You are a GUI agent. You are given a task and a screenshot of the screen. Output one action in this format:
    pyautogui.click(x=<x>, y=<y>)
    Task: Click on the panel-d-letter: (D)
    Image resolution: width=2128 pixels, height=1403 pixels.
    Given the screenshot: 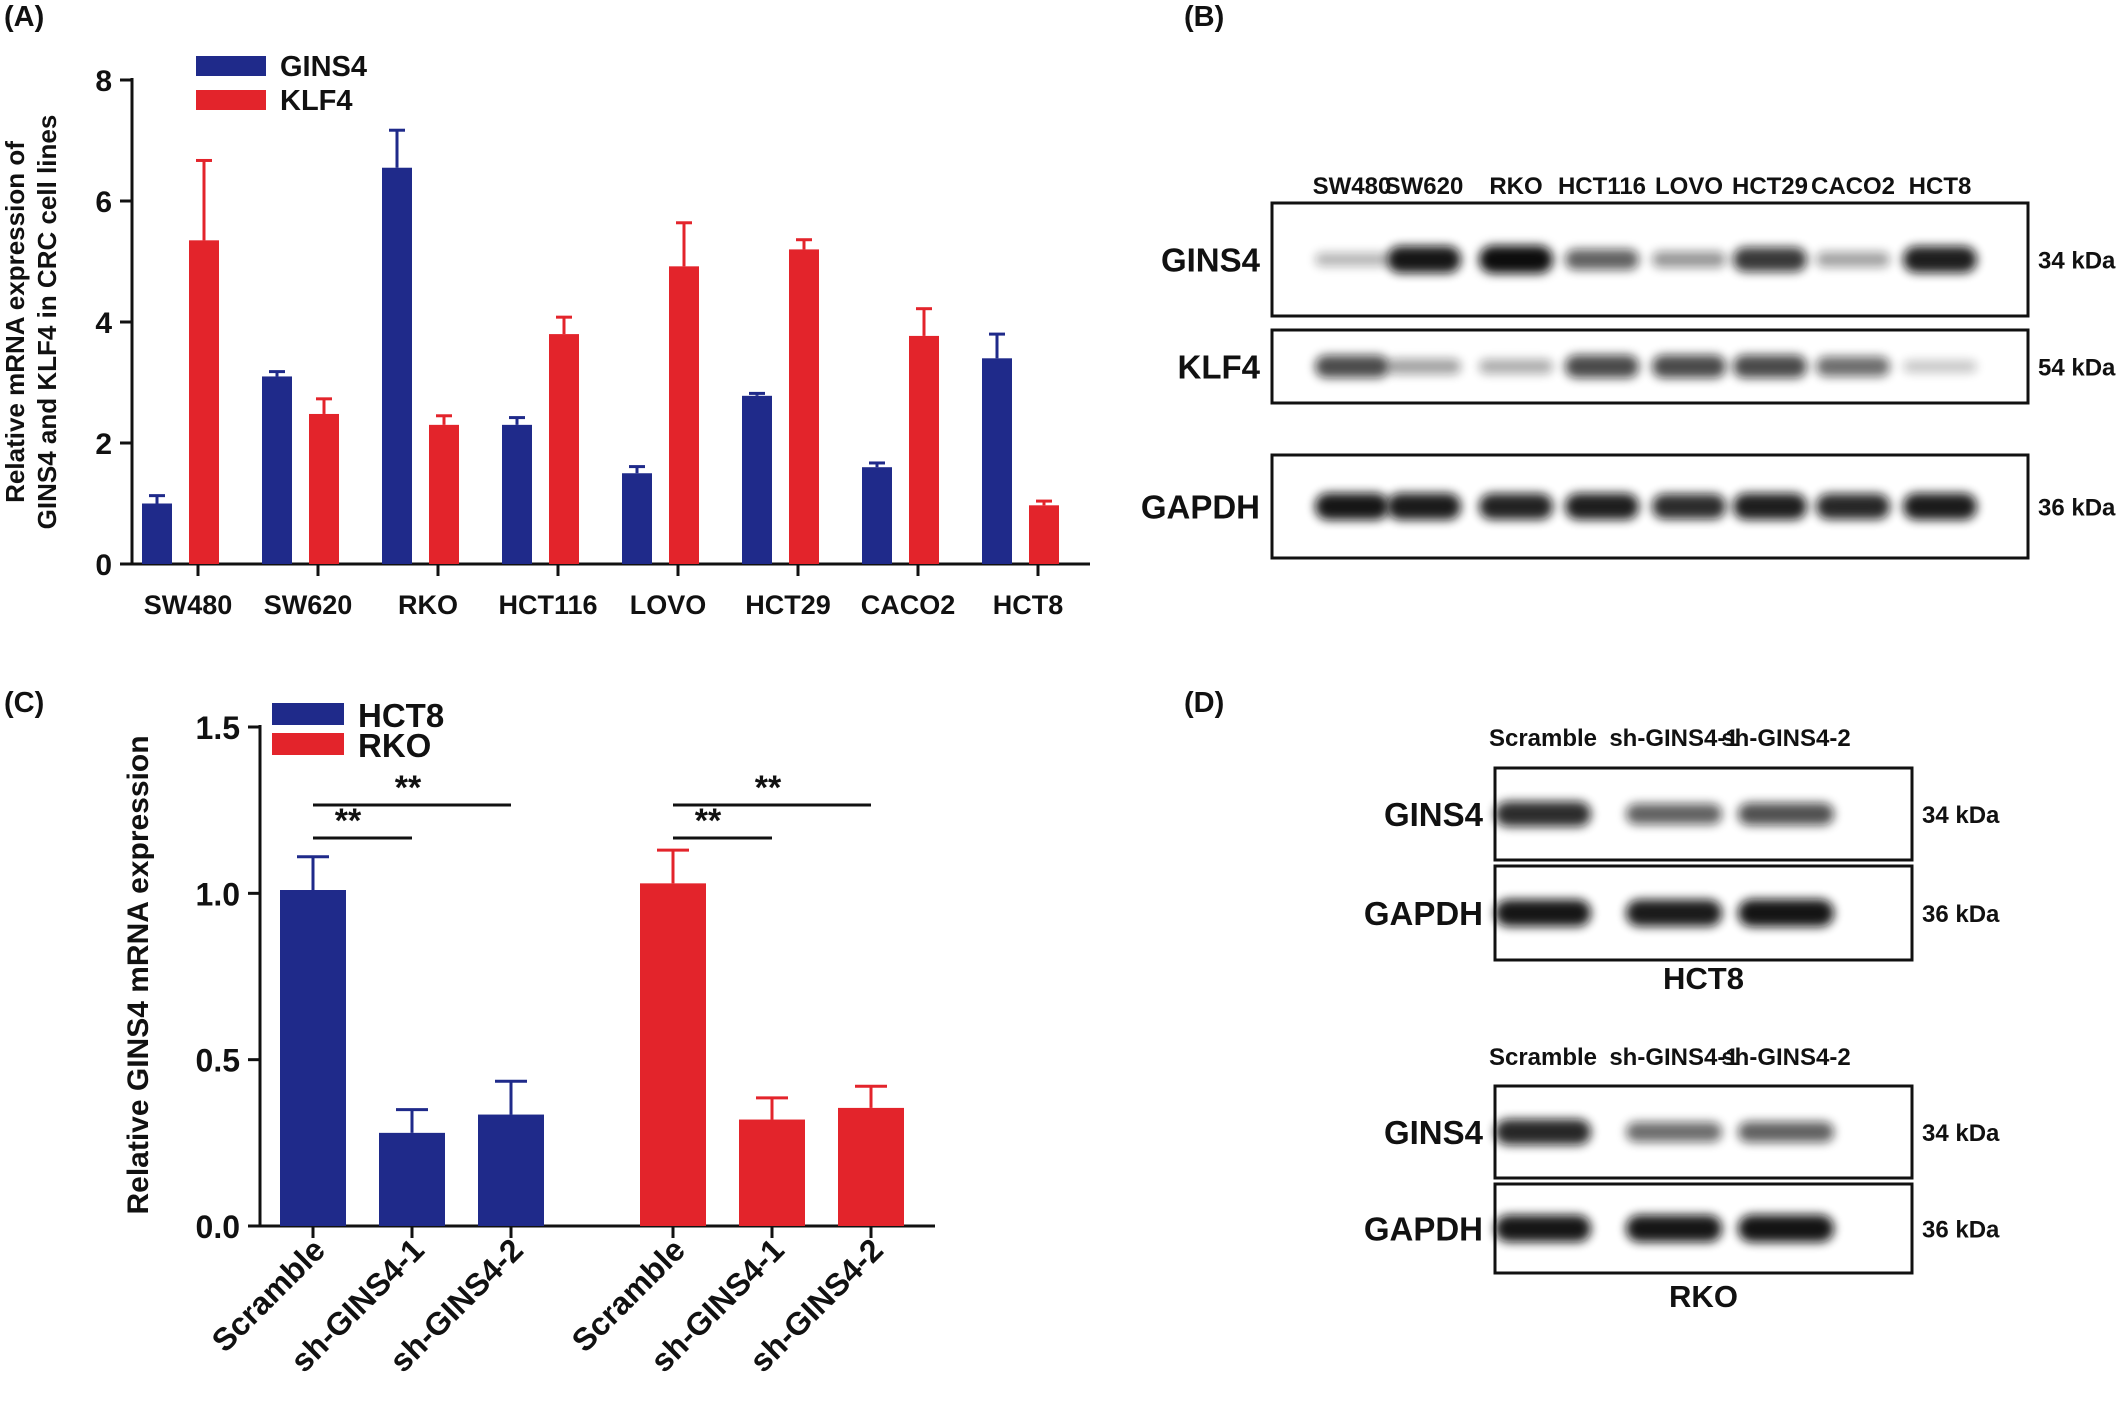 What is the action you would take?
    pyautogui.click(x=1204, y=703)
    